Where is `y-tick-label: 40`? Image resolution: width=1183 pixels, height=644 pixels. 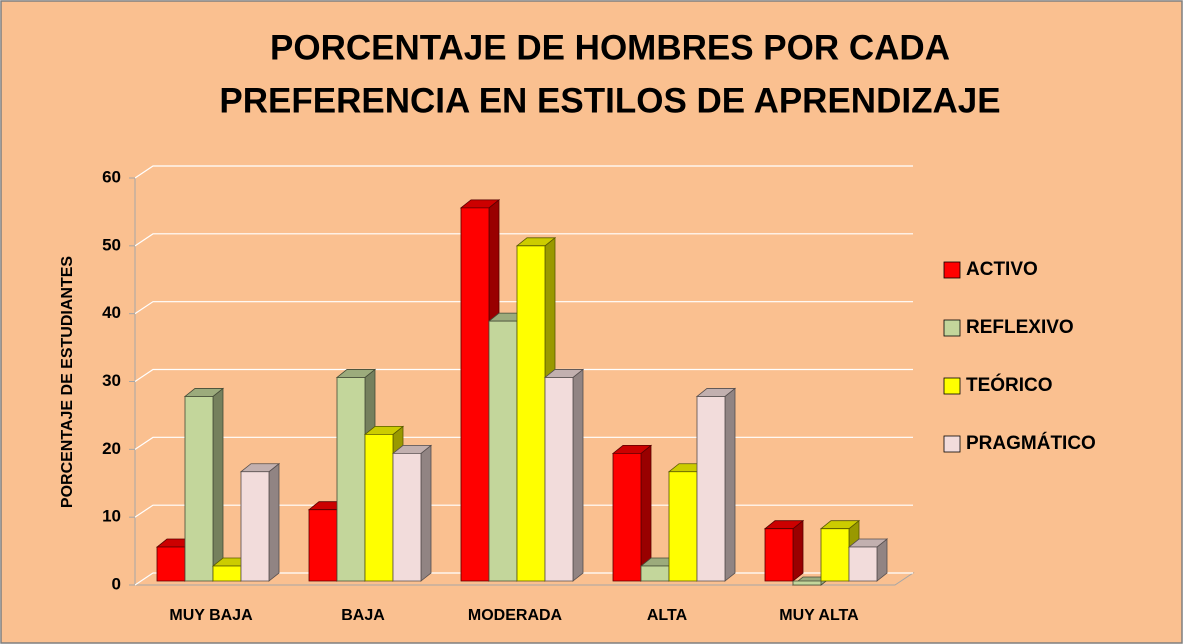
y-tick-label: 40 is located at coordinates (111, 312).